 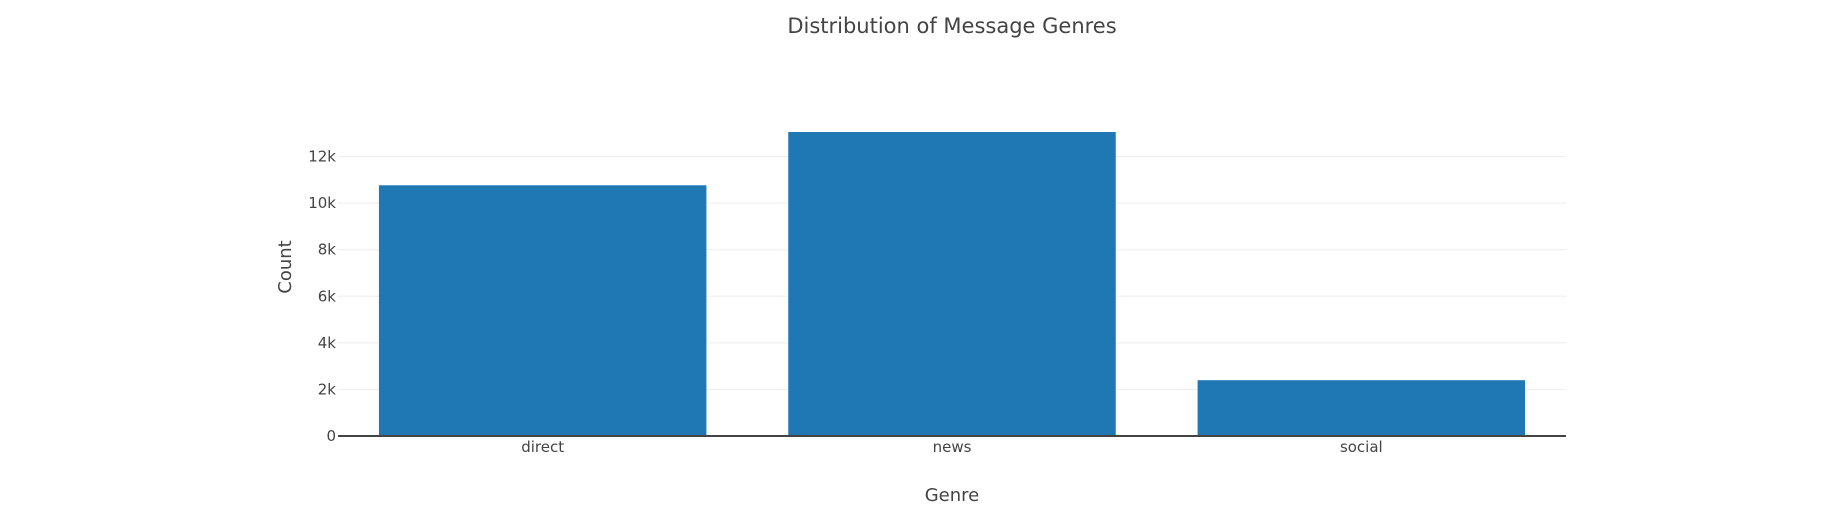 I want to click on y-tick-label: 2k, so click(x=327, y=389).